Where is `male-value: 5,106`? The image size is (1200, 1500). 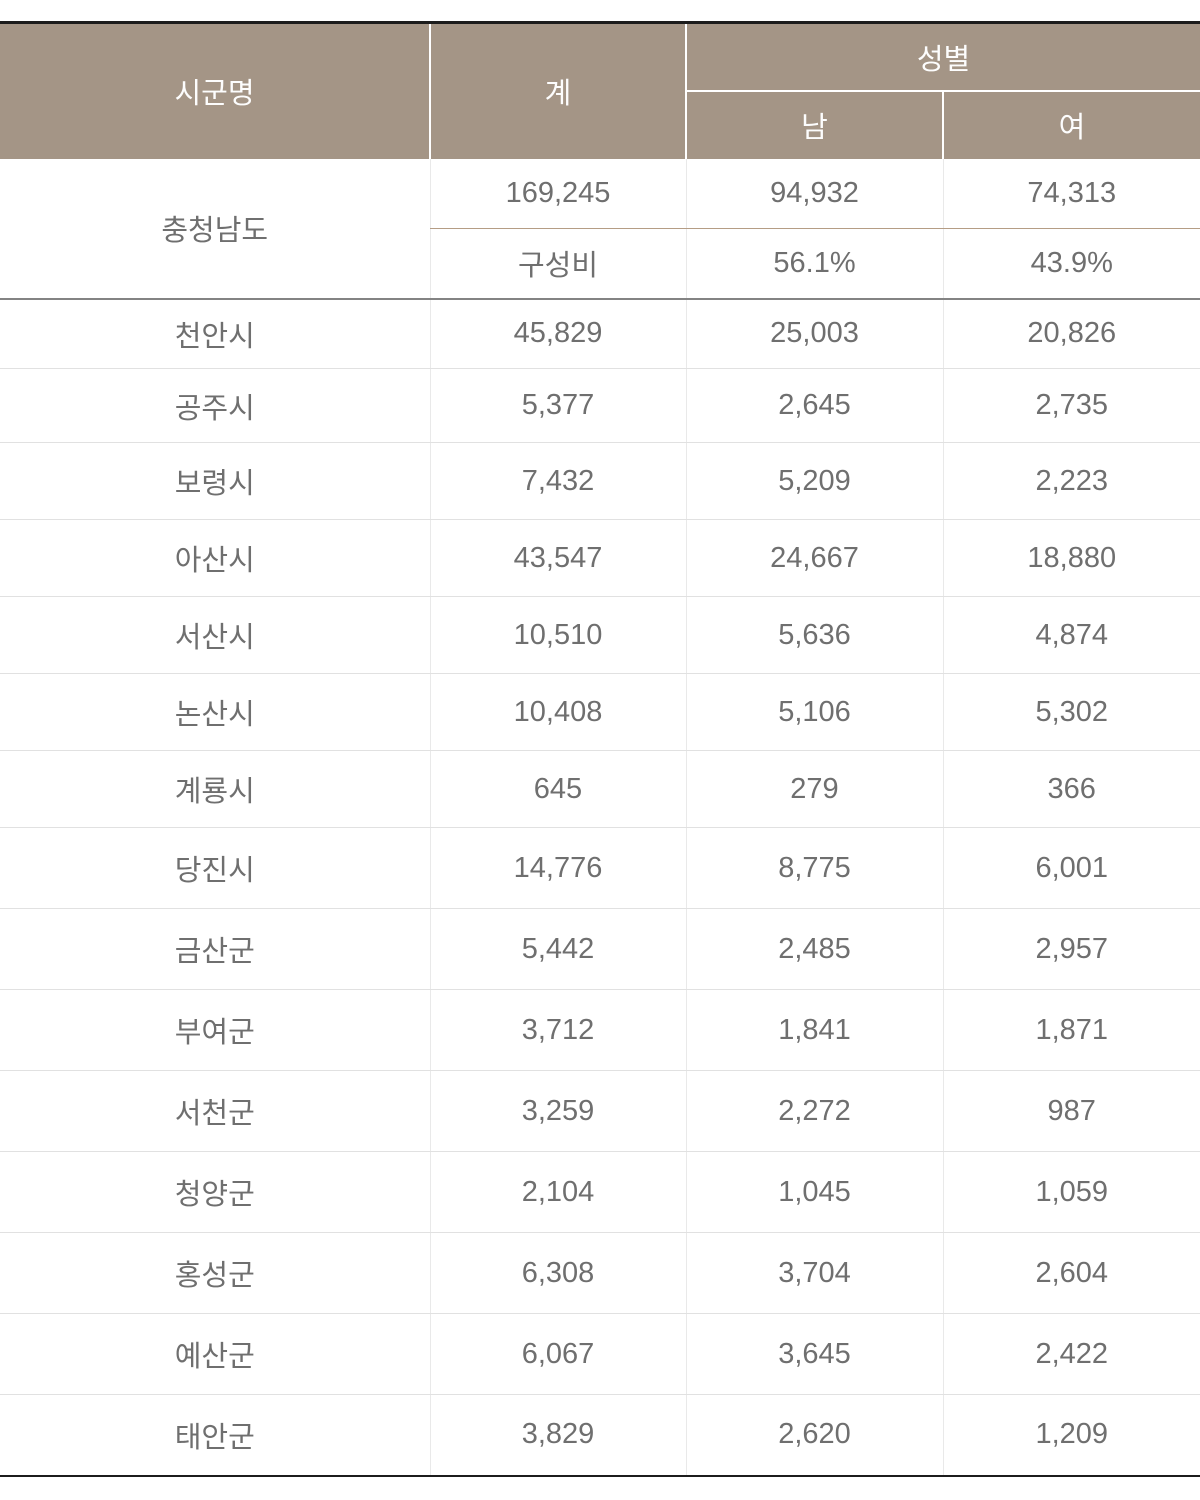
male-value: 5,106 is located at coordinates (814, 712).